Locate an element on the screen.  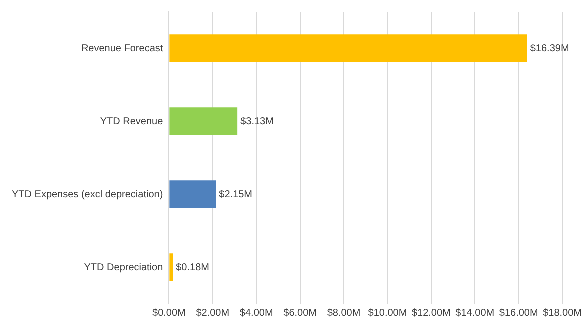
y-tick-label: YTD Expenses (excl depreciation) is located at coordinates (88, 194).